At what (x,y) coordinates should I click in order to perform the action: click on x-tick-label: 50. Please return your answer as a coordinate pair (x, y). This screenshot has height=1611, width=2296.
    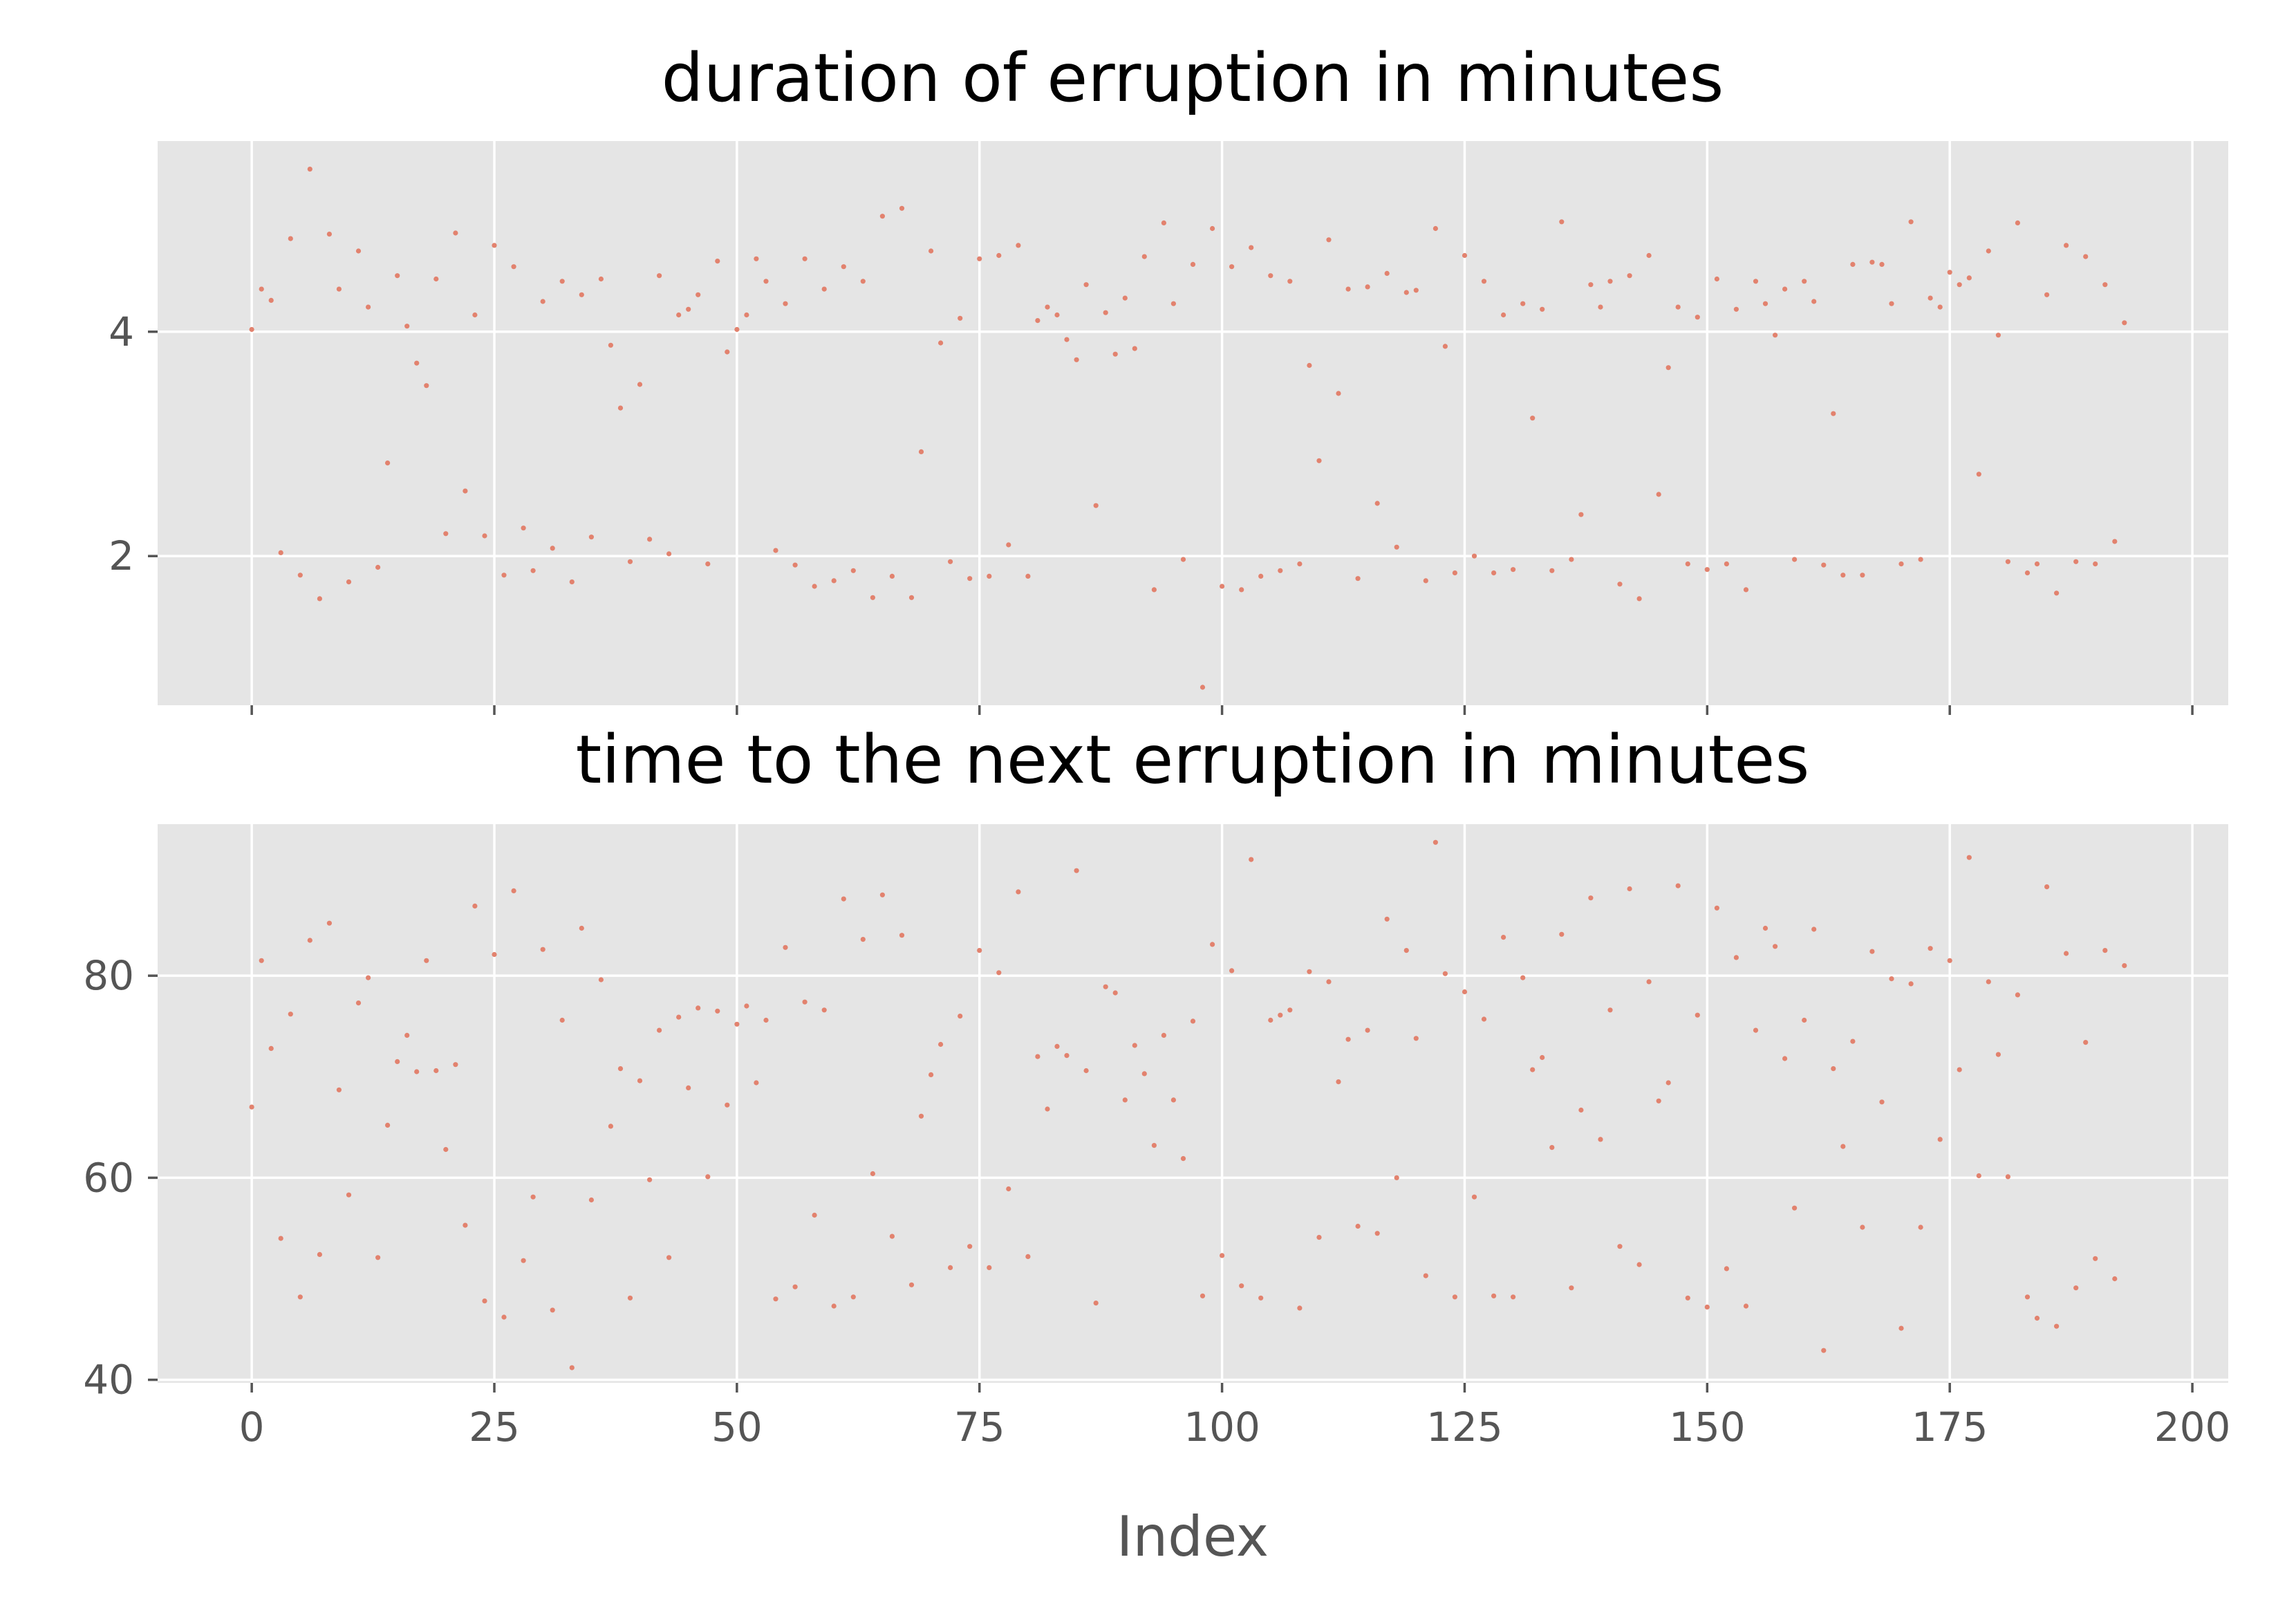
    Looking at the image, I should click on (737, 1427).